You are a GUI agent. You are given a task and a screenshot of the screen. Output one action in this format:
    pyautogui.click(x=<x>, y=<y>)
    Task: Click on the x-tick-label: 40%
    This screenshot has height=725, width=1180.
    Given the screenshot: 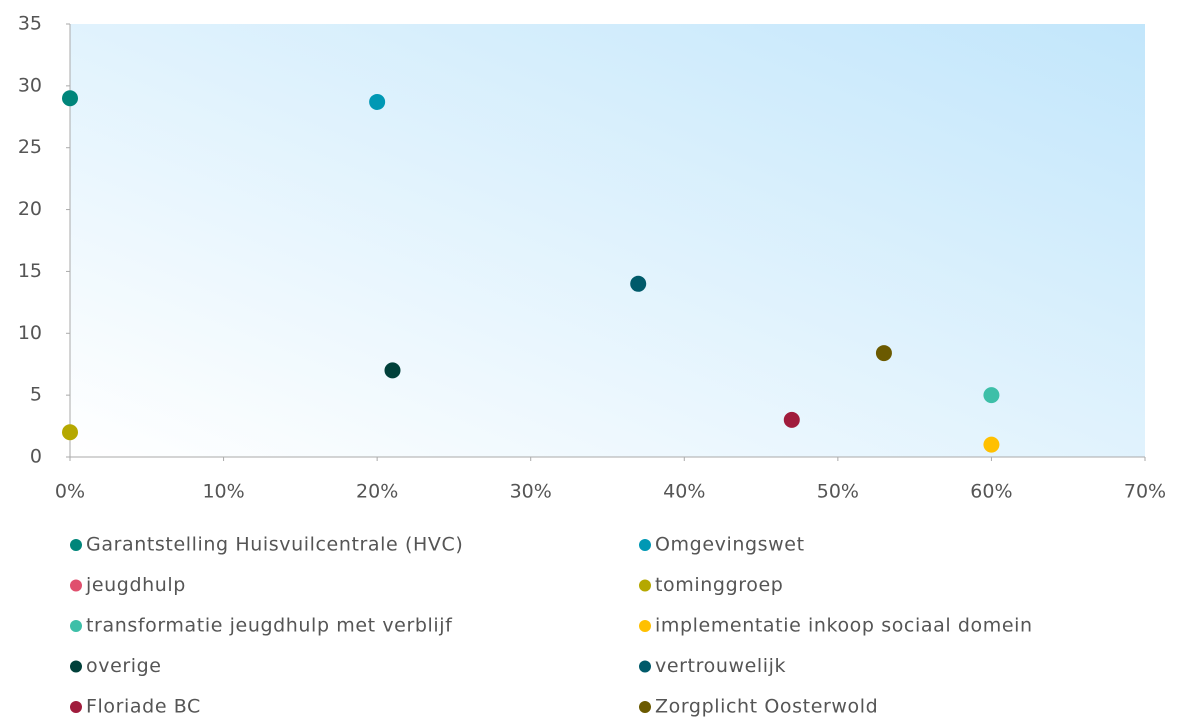 What is the action you would take?
    pyautogui.click(x=684, y=492)
    